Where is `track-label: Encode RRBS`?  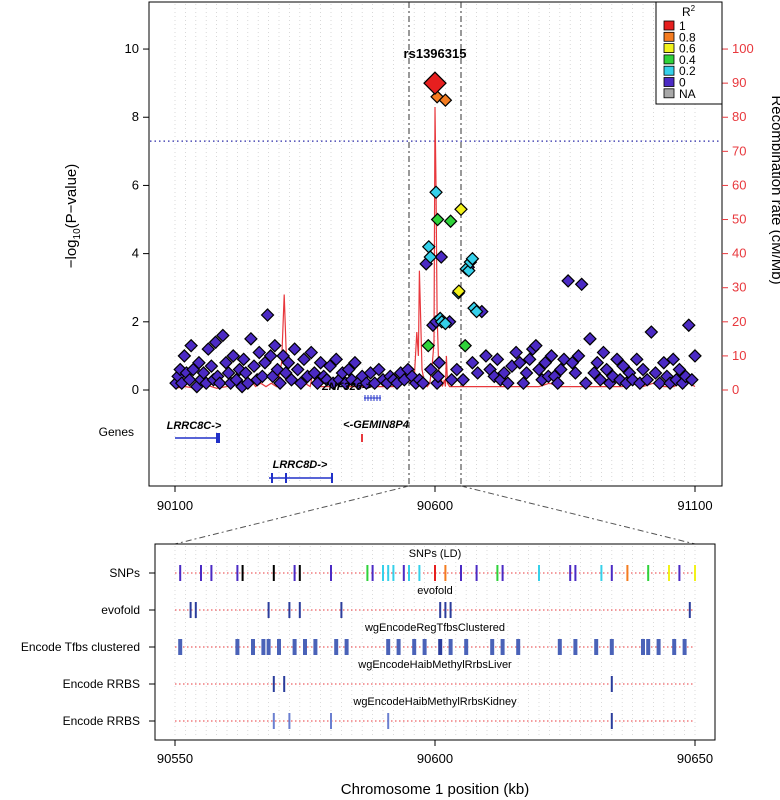
track-label: Encode RRBS is located at coordinates (101, 684).